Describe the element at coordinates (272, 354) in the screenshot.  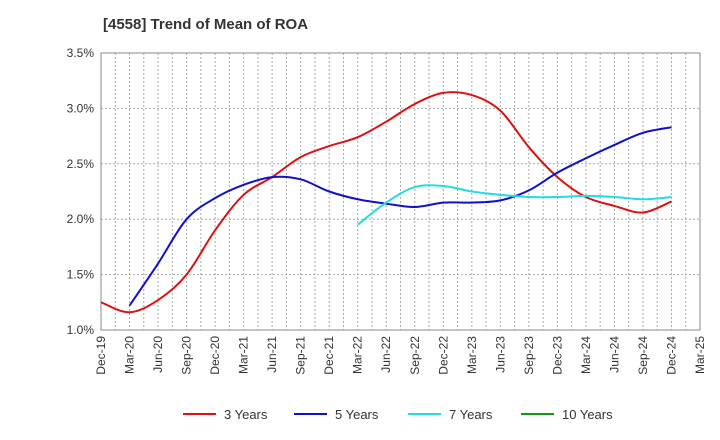
I see `x-tick-label: Jun-21` at that location.